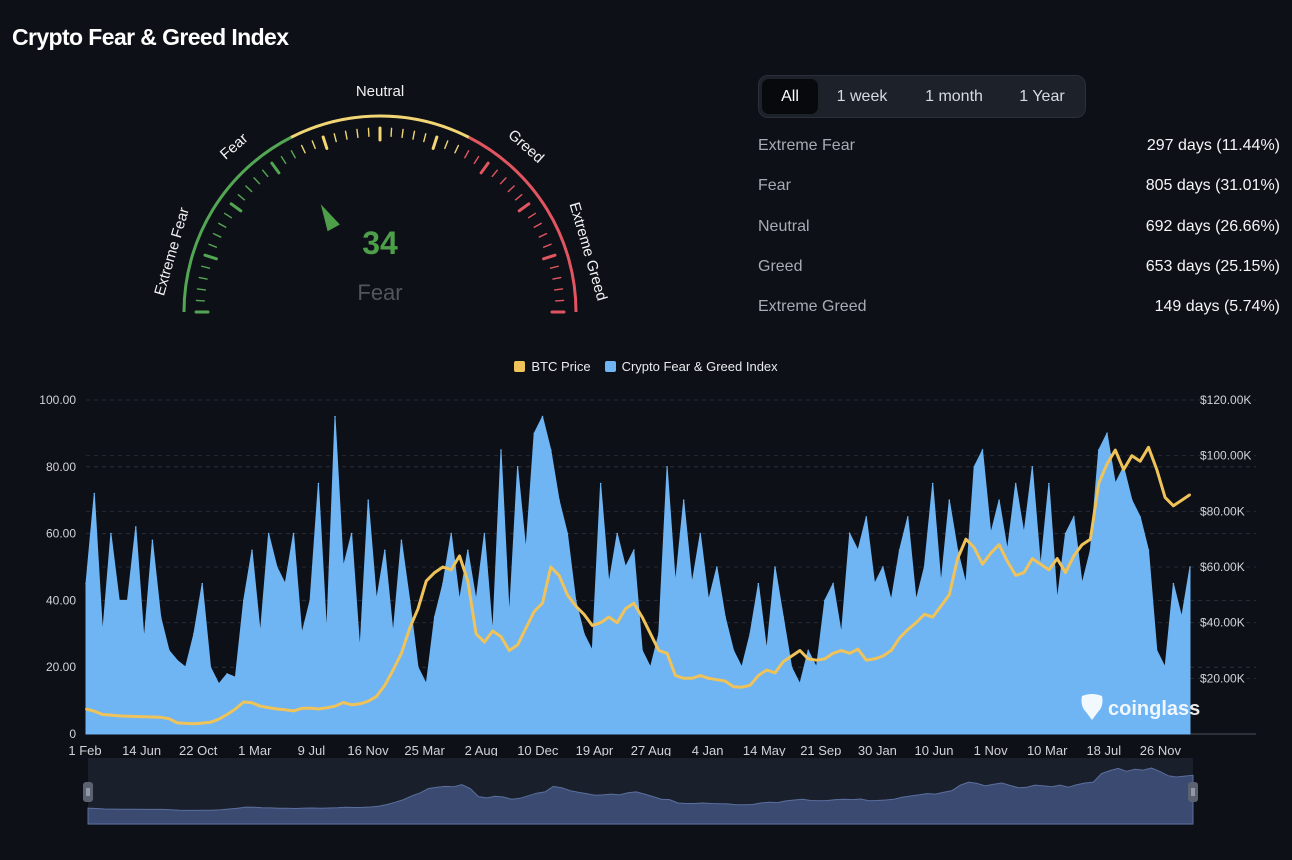 The image size is (1292, 860). Describe the element at coordinates (1103, 749) in the screenshot. I see `x-tick-label: 18 Jul` at that location.